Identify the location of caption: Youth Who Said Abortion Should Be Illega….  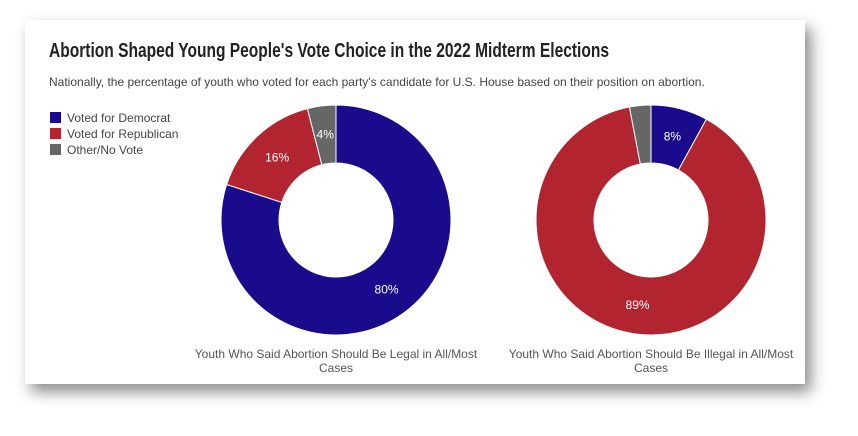
(651, 361).